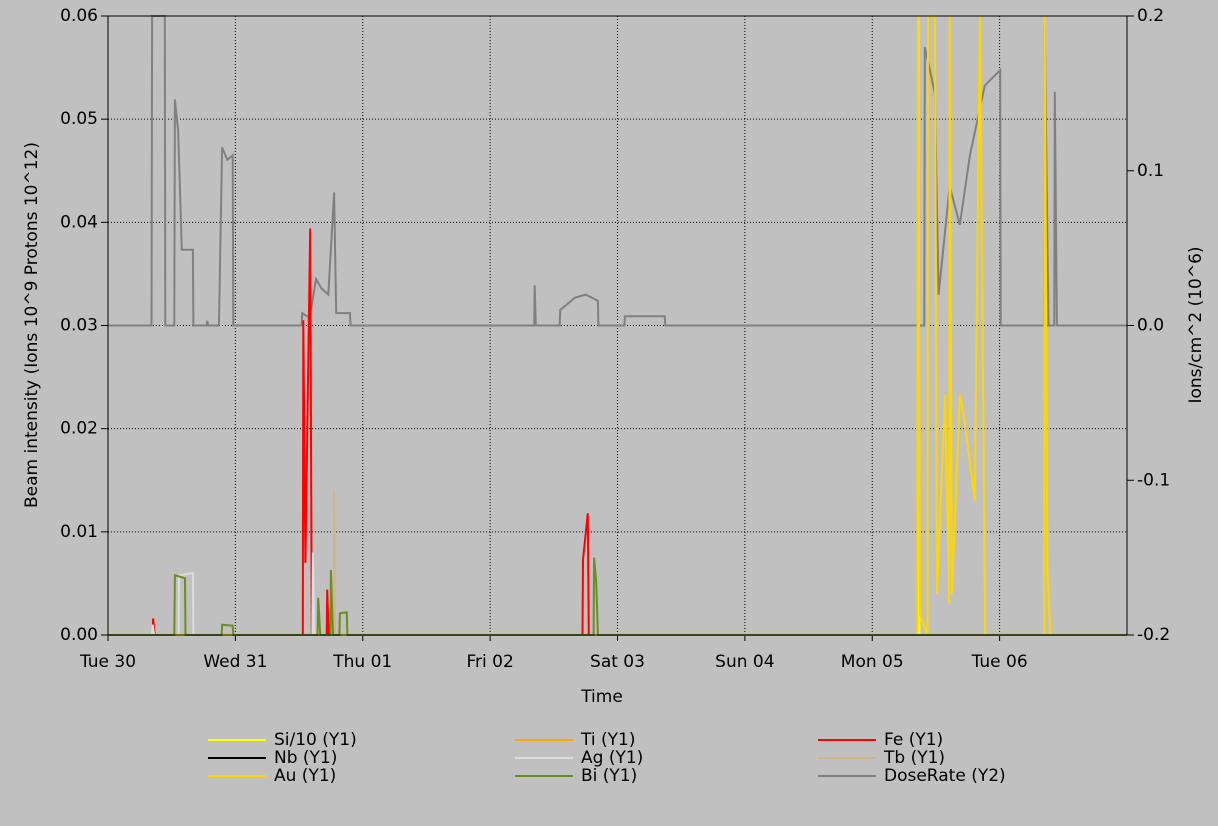 The image size is (1218, 826). Describe the element at coordinates (79, 119) in the screenshot. I see `y-tick-label: 0.05` at that location.